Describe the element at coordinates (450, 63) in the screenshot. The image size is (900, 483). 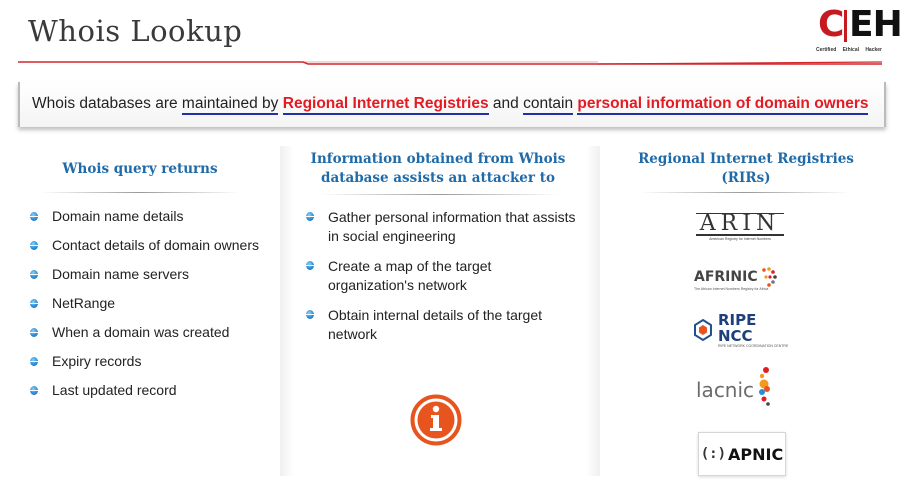
I see `header-divider` at that location.